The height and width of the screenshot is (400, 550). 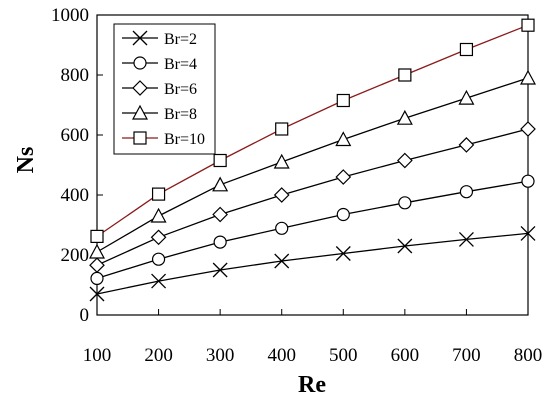 I want to click on x-tick-label: 200, so click(x=158, y=355).